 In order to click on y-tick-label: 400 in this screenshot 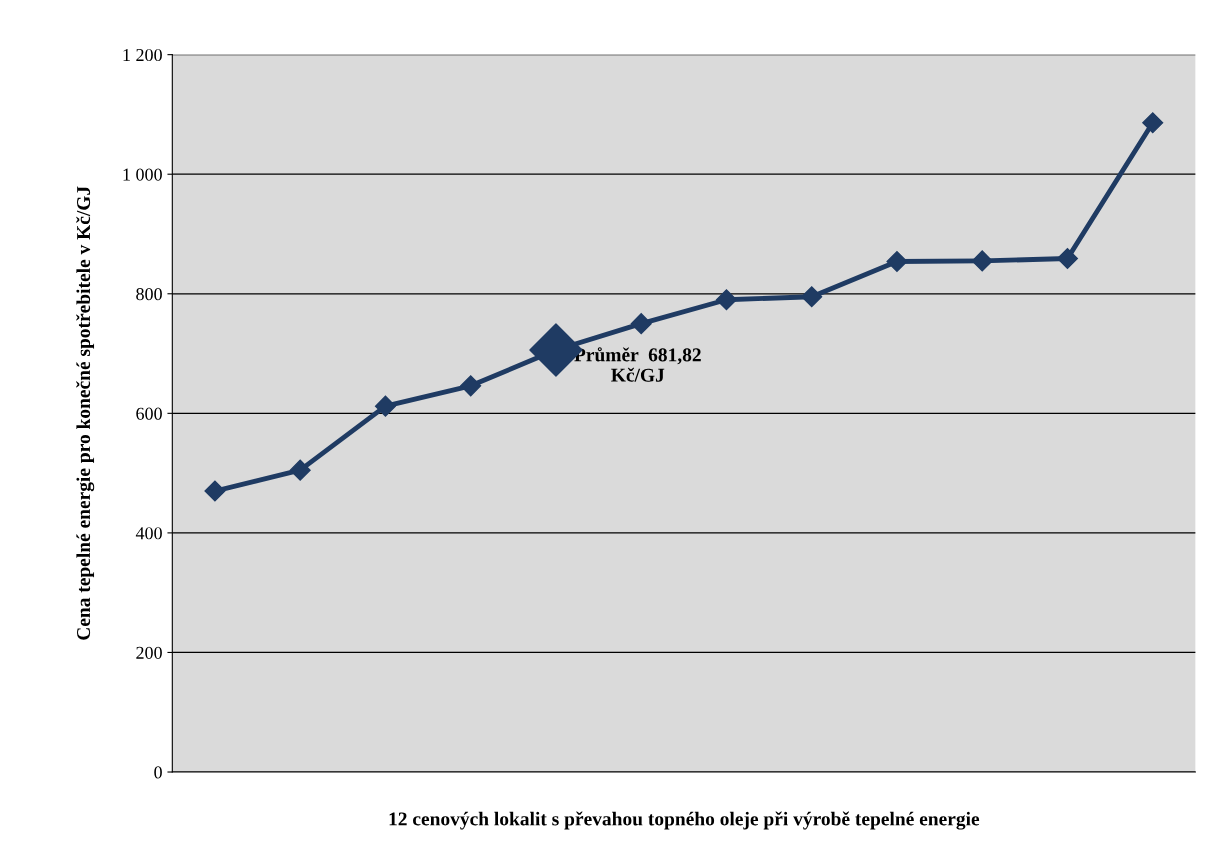, I will do `click(148, 533)`.